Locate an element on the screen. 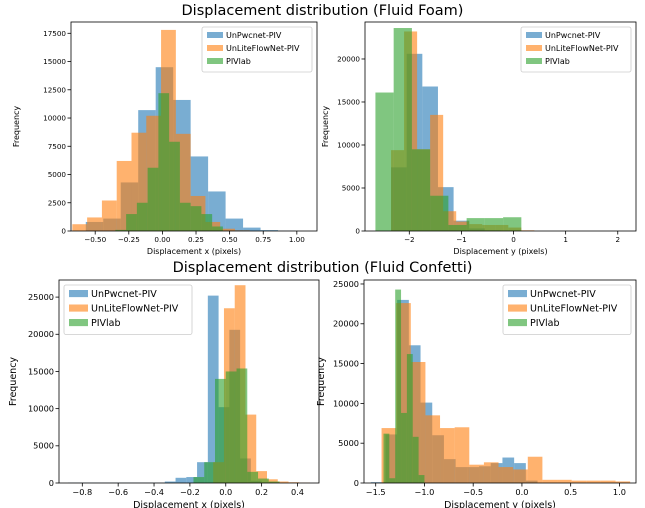 The image size is (645, 508). x-tick-label: −2 is located at coordinates (409, 239).